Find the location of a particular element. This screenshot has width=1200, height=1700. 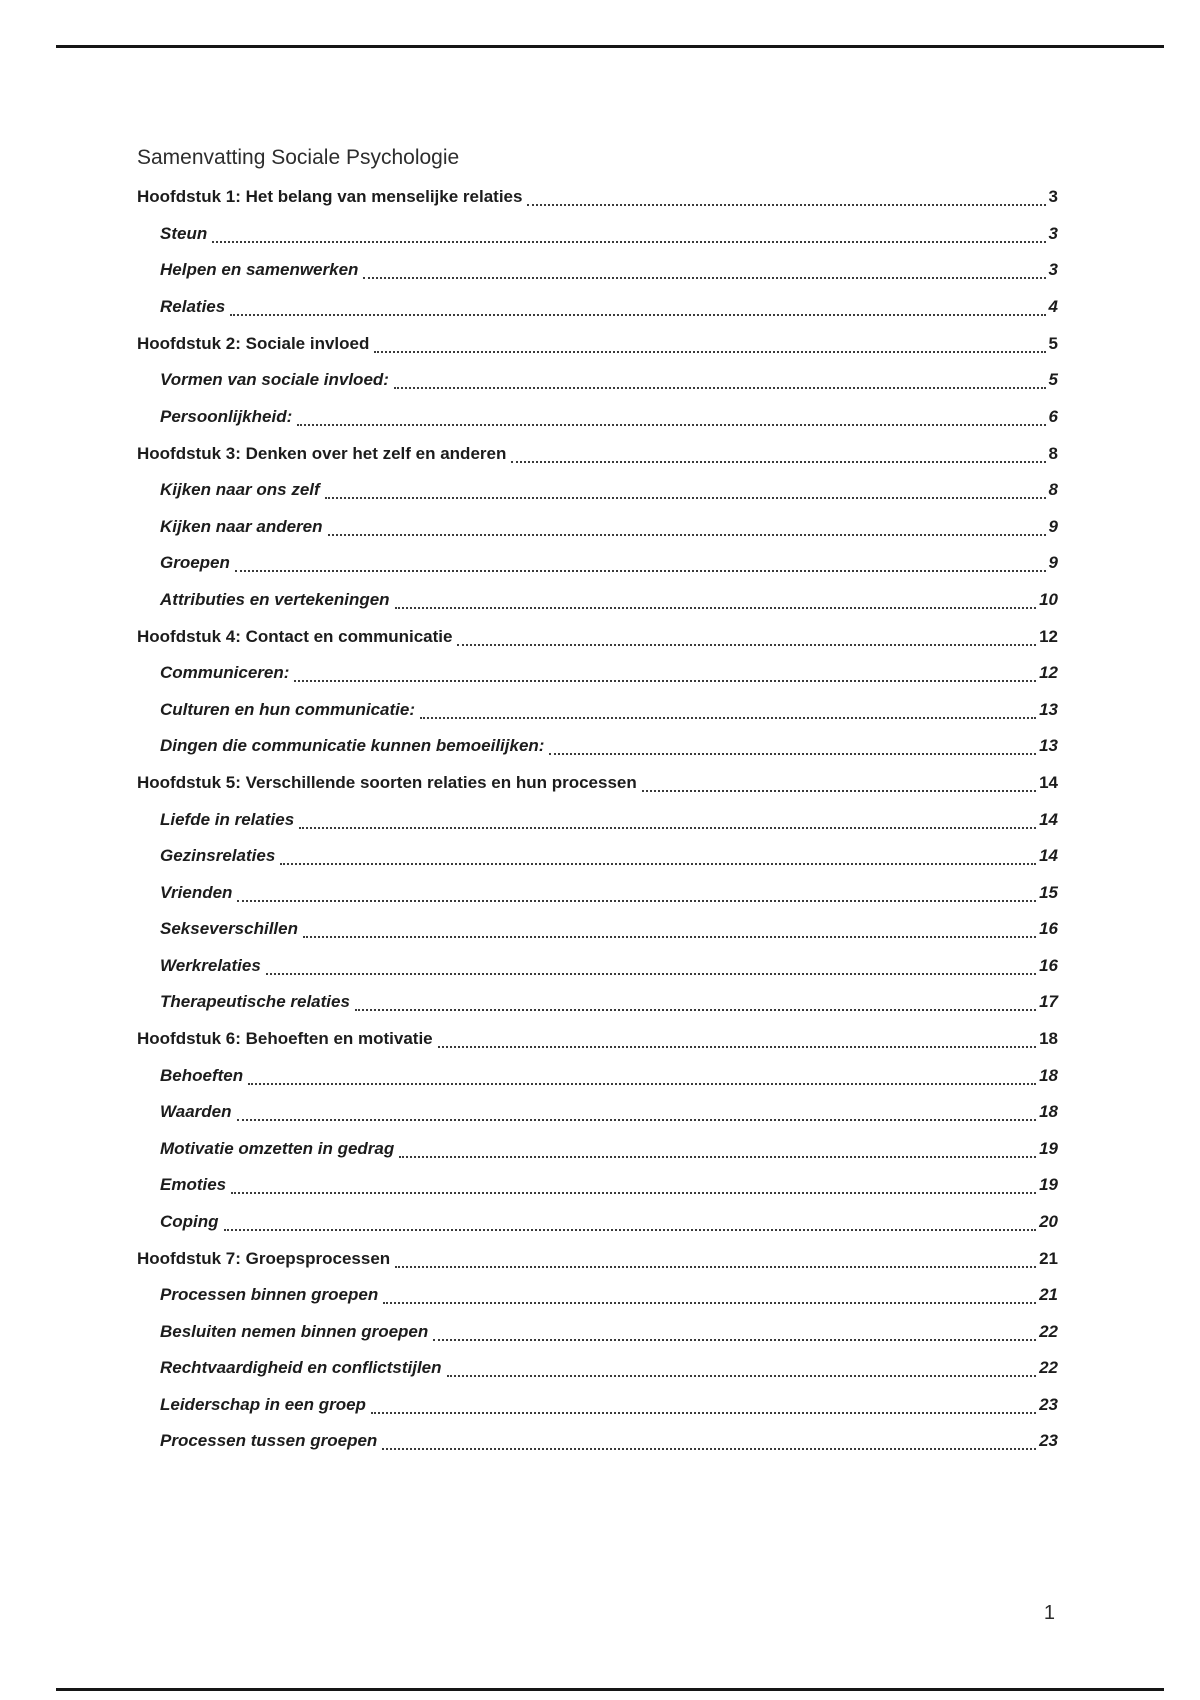

toc-section-row: Kijken naar ons zelf 8 is located at coordinates (609, 490).